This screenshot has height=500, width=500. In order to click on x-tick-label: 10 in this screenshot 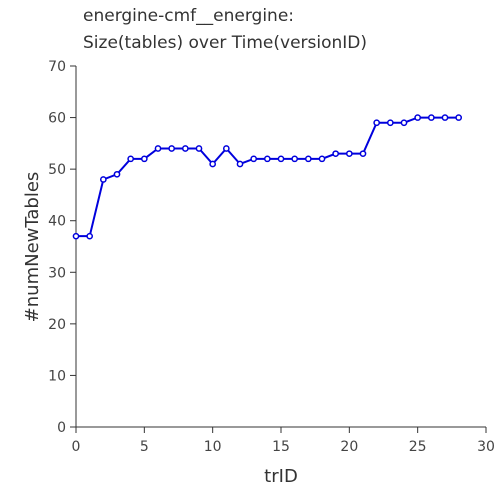, I will do `click(213, 447)`.